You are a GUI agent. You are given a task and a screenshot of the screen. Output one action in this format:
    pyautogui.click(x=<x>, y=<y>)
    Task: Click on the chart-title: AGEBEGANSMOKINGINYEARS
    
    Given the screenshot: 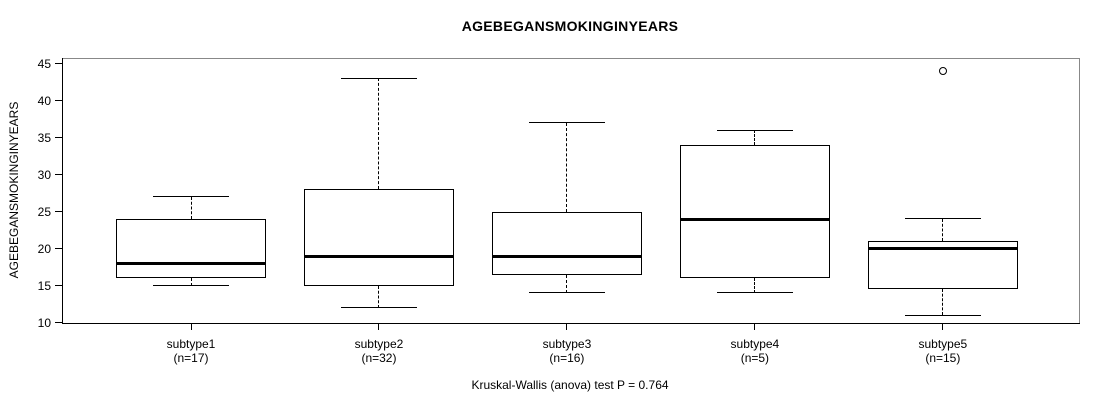 What is the action you would take?
    pyautogui.click(x=570, y=26)
    